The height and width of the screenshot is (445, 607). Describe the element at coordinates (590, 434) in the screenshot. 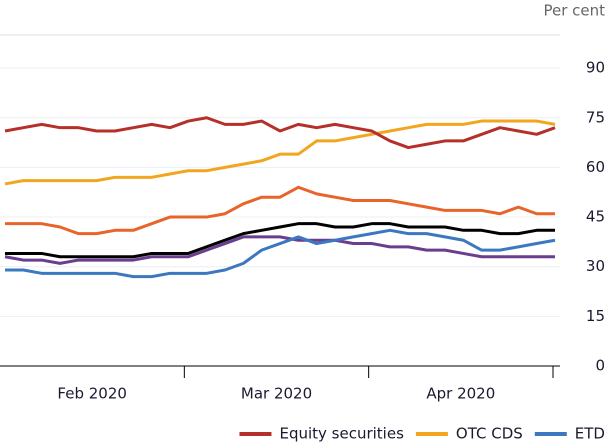

I see `legend-label: ETD` at that location.